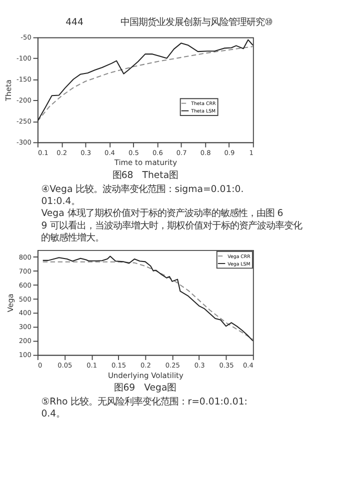 This screenshot has height=480, width=341. I want to click on y-axis-title: Vega, so click(11, 303).